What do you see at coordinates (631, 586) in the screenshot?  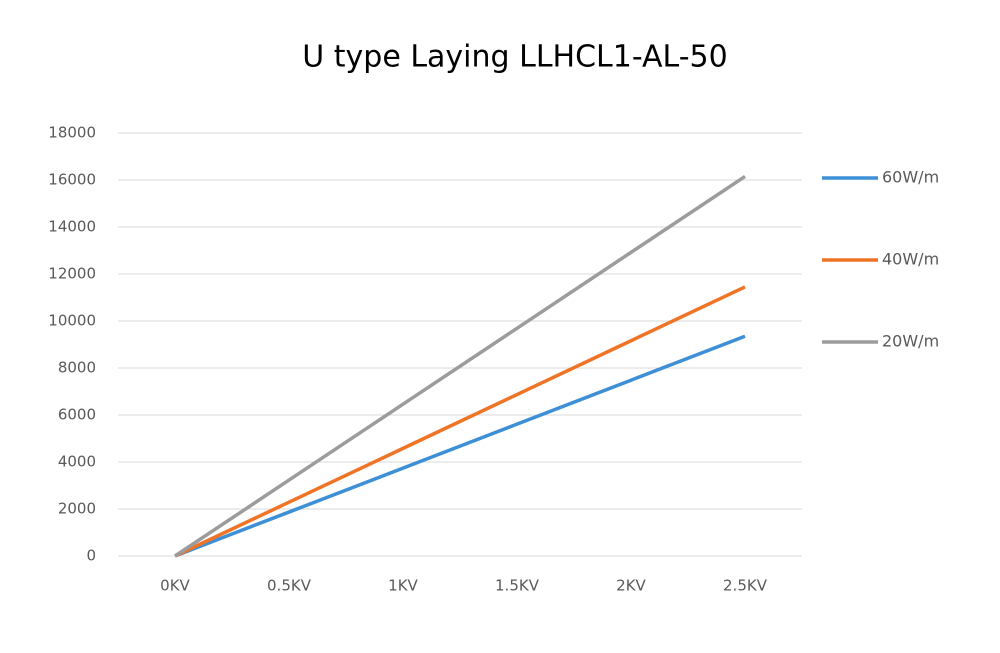 I see `x-tick-label: 2KV` at bounding box center [631, 586].